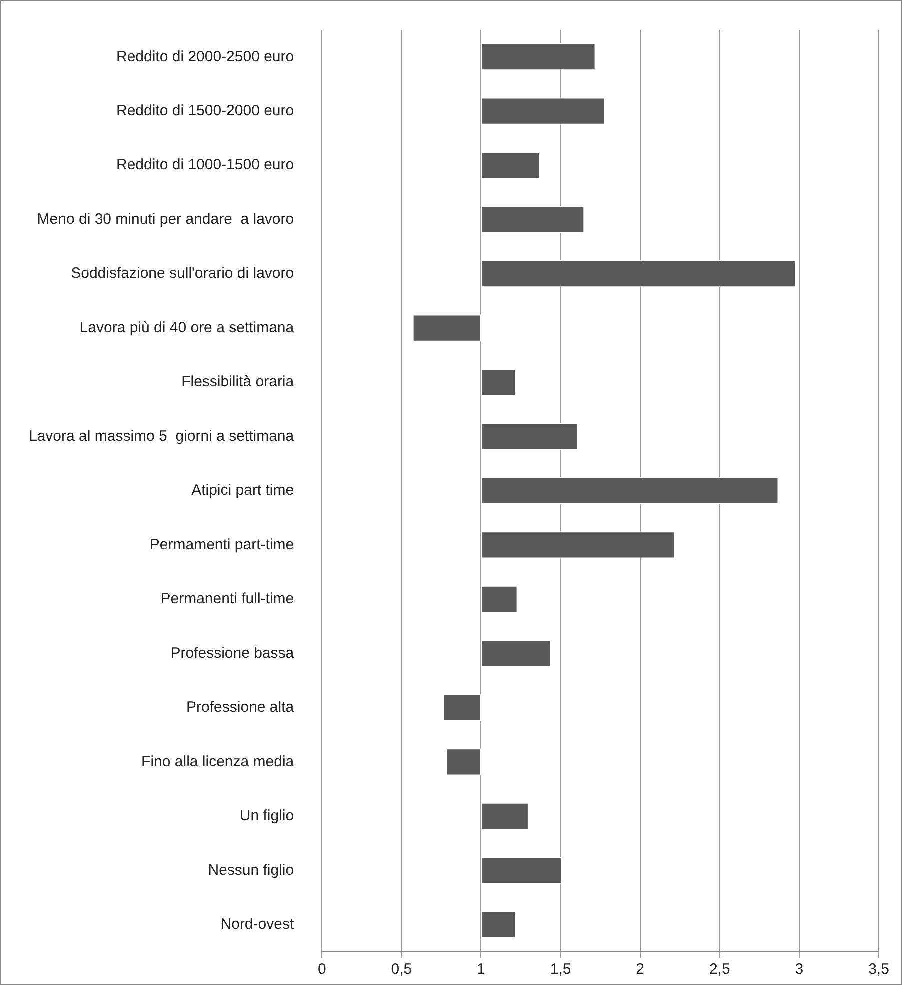 The width and height of the screenshot is (902, 985). Describe the element at coordinates (165, 219) in the screenshot. I see `y-tick-label: Meno di 30 minuti per andare a lavoro` at that location.